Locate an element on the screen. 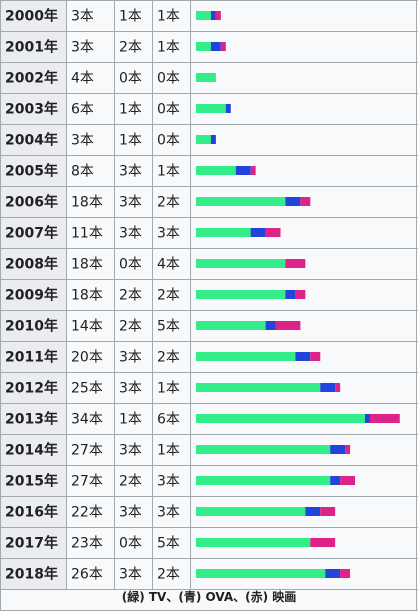  year-label: 2007年 is located at coordinates (31, 233).